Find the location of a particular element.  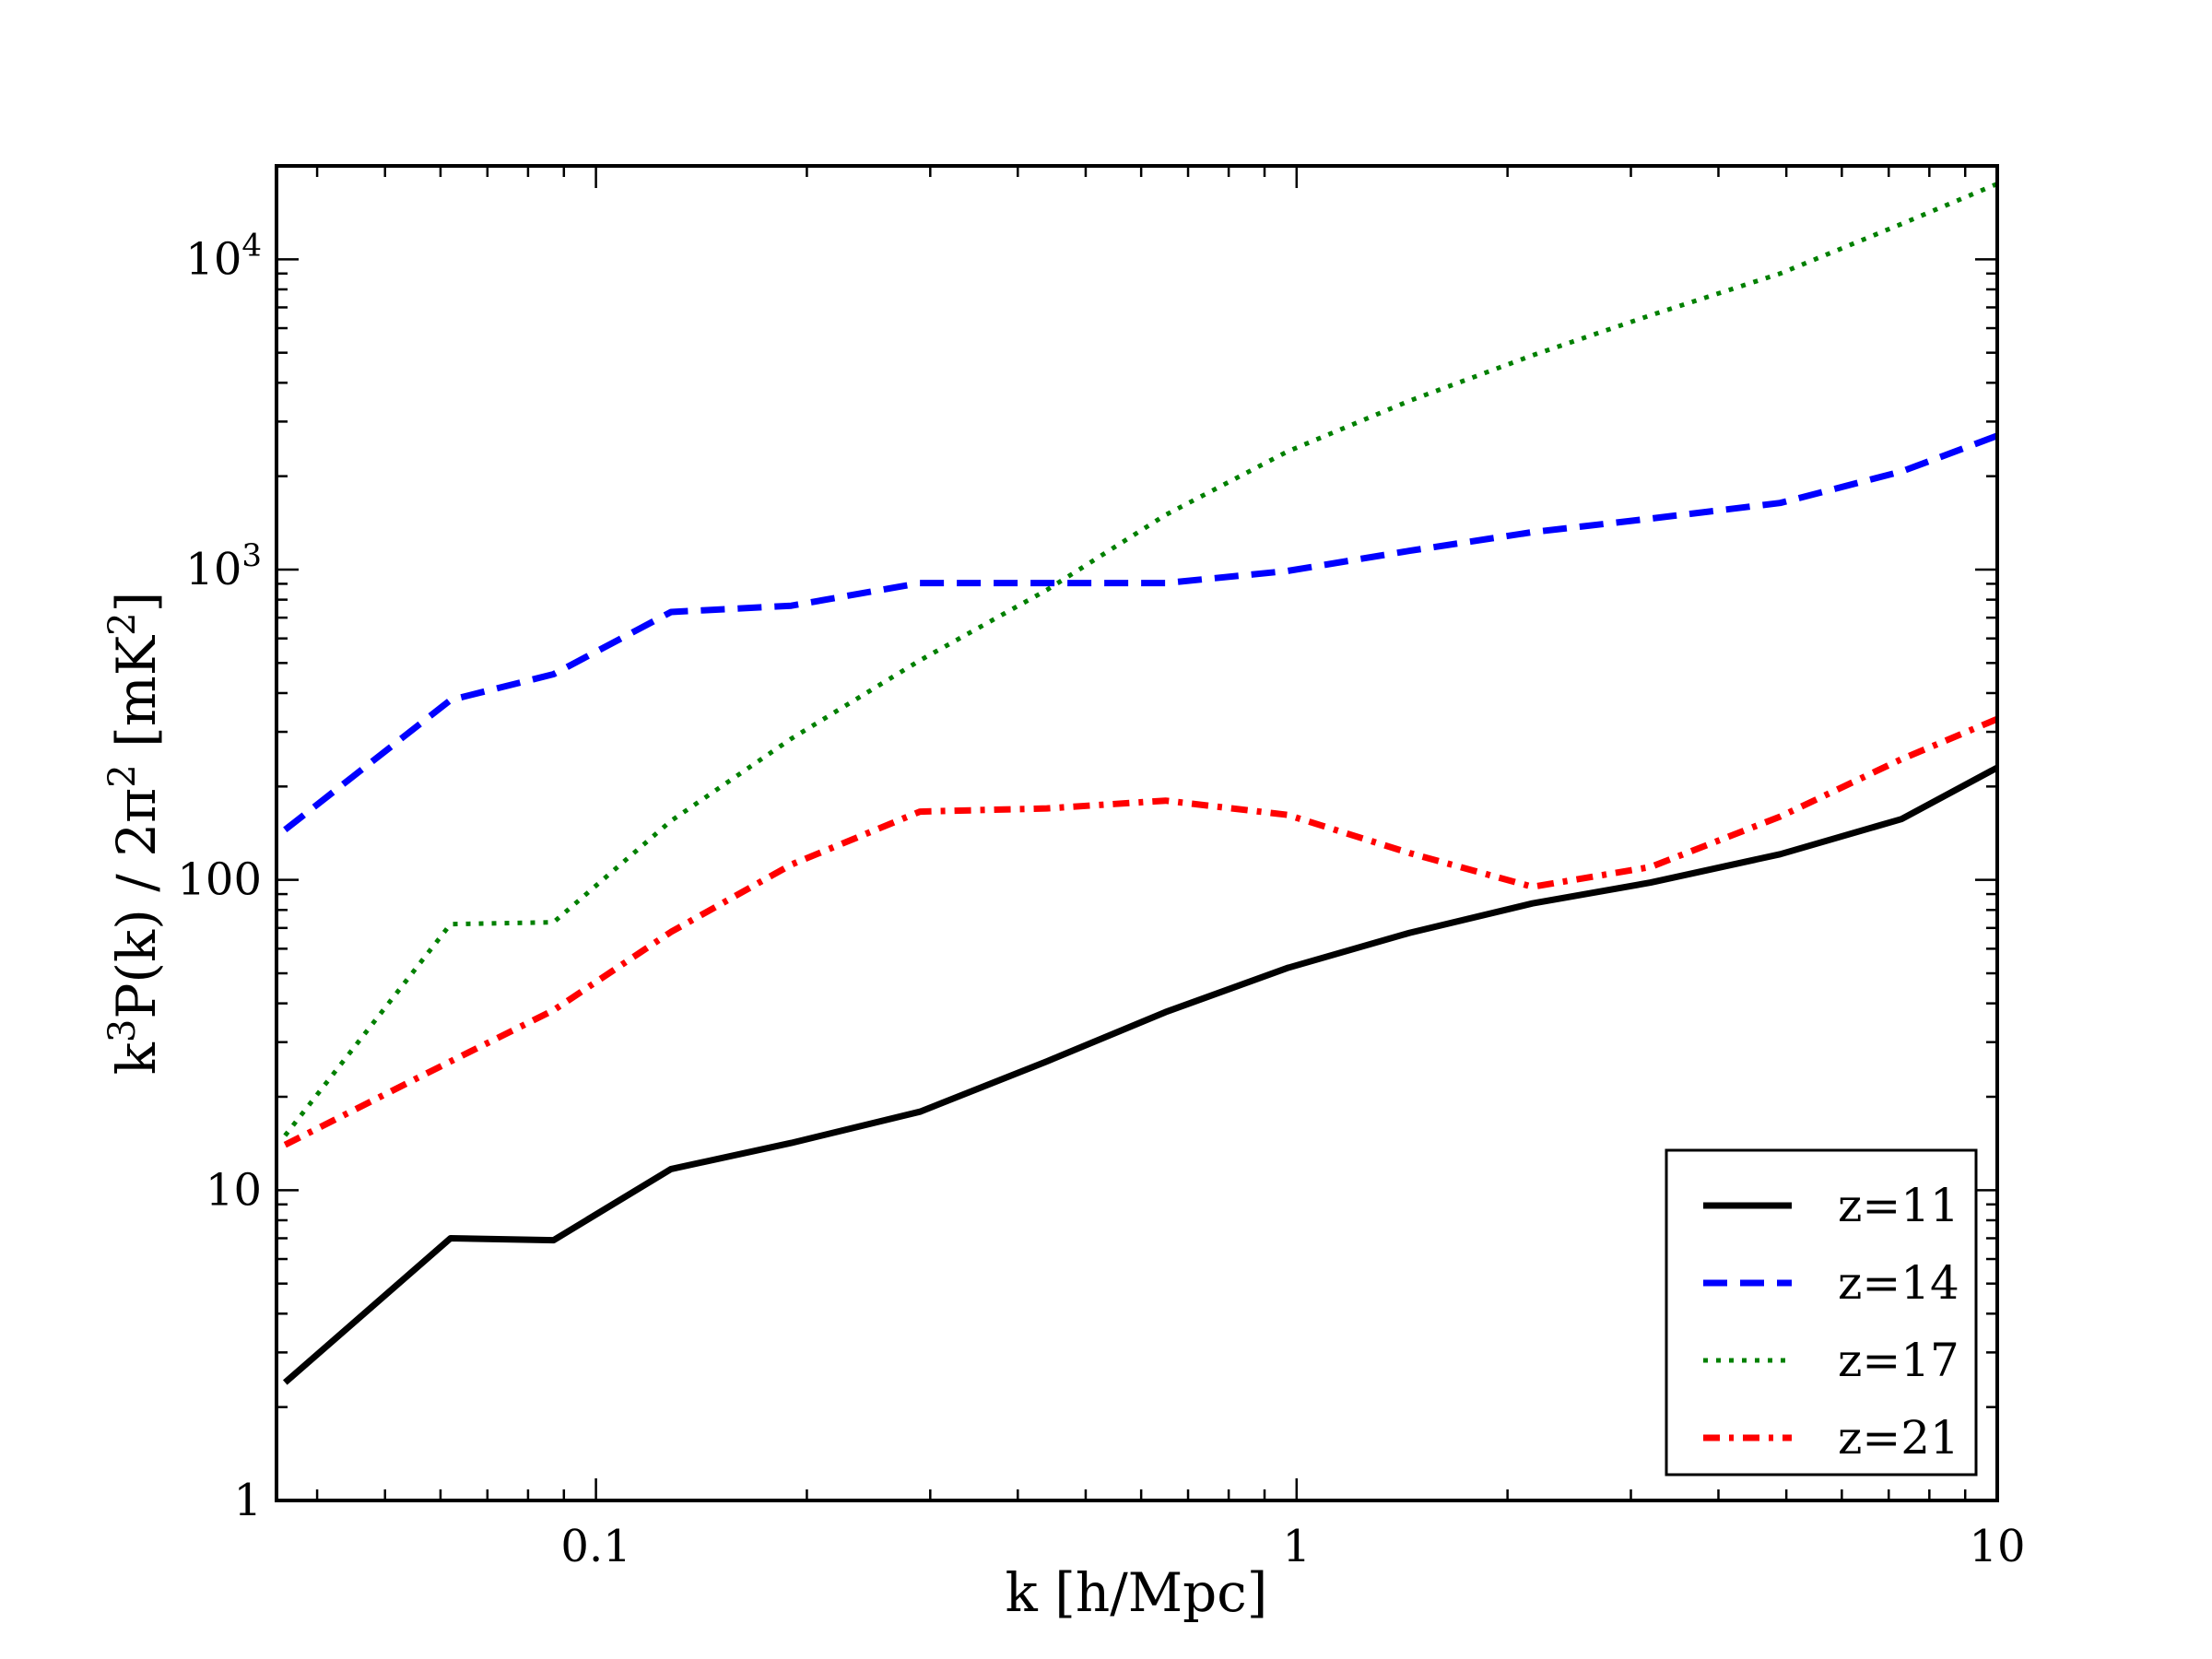

legend-label: z=21 is located at coordinates (1898, 1438).